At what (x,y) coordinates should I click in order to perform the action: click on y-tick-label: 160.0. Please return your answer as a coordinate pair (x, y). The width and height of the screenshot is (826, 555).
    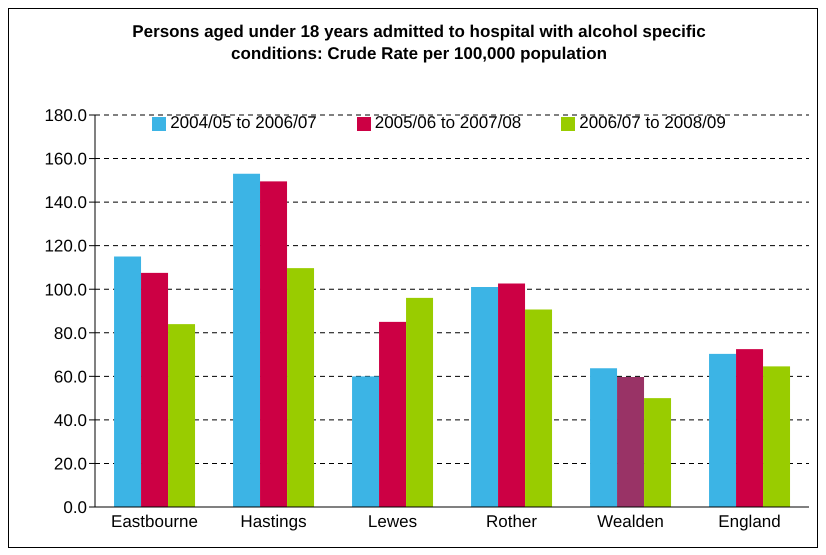
    Looking at the image, I should click on (65, 159).